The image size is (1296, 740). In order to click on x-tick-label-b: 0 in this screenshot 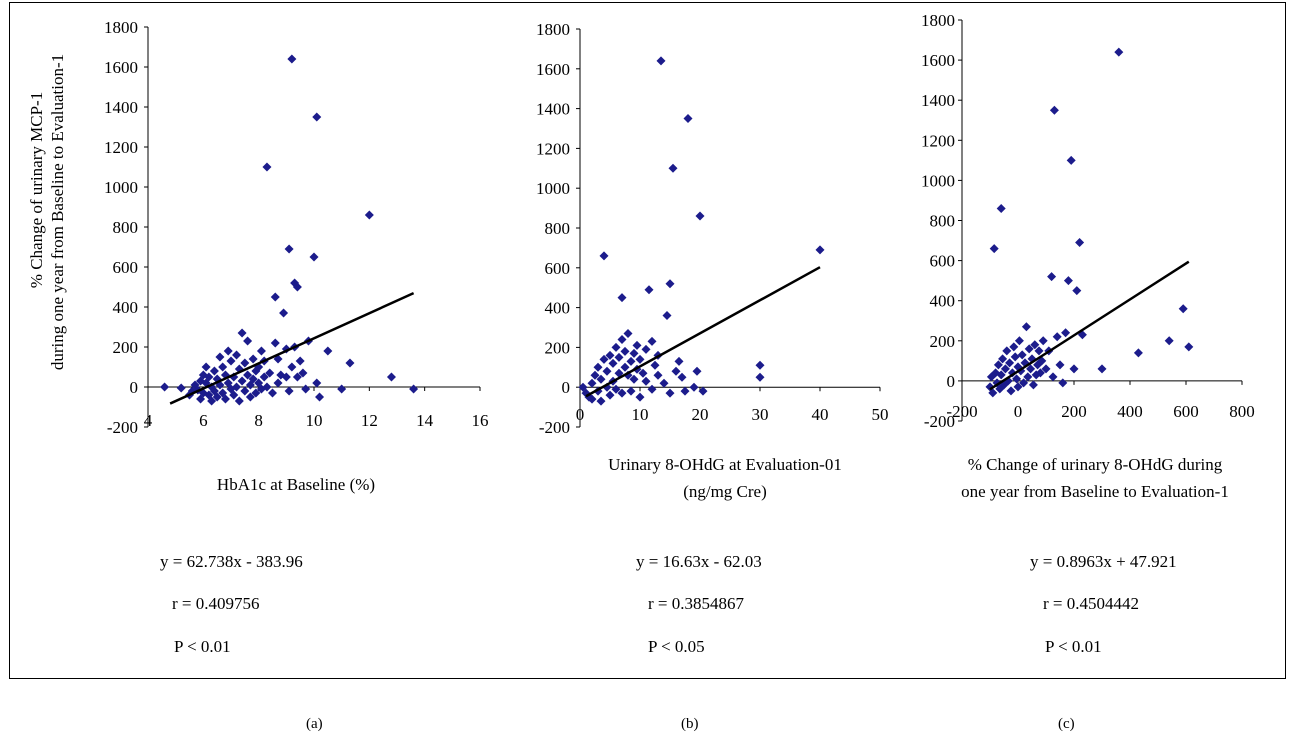, I will do `click(580, 414)`.